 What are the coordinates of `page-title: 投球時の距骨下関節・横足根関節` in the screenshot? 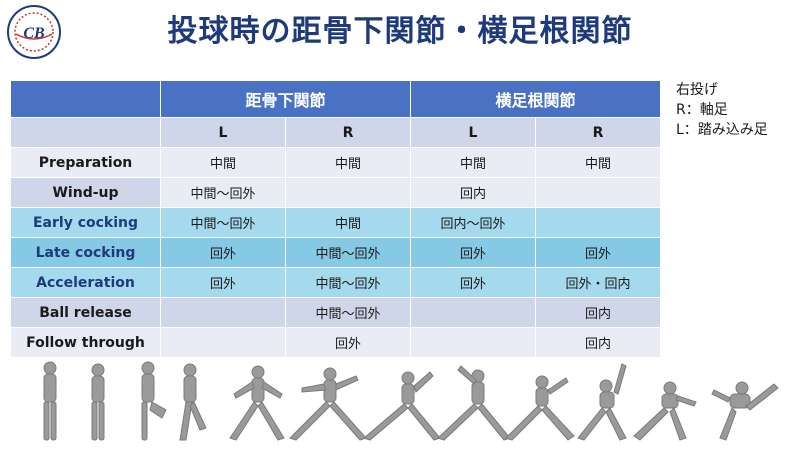 It's located at (400, 31).